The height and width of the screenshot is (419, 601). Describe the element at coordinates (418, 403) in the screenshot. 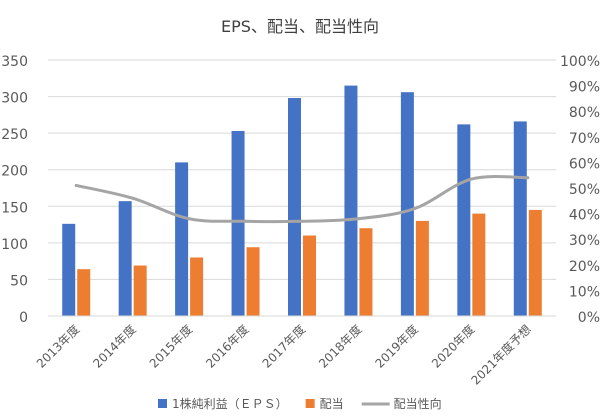

I see `legend-label: 配当性向` at that location.